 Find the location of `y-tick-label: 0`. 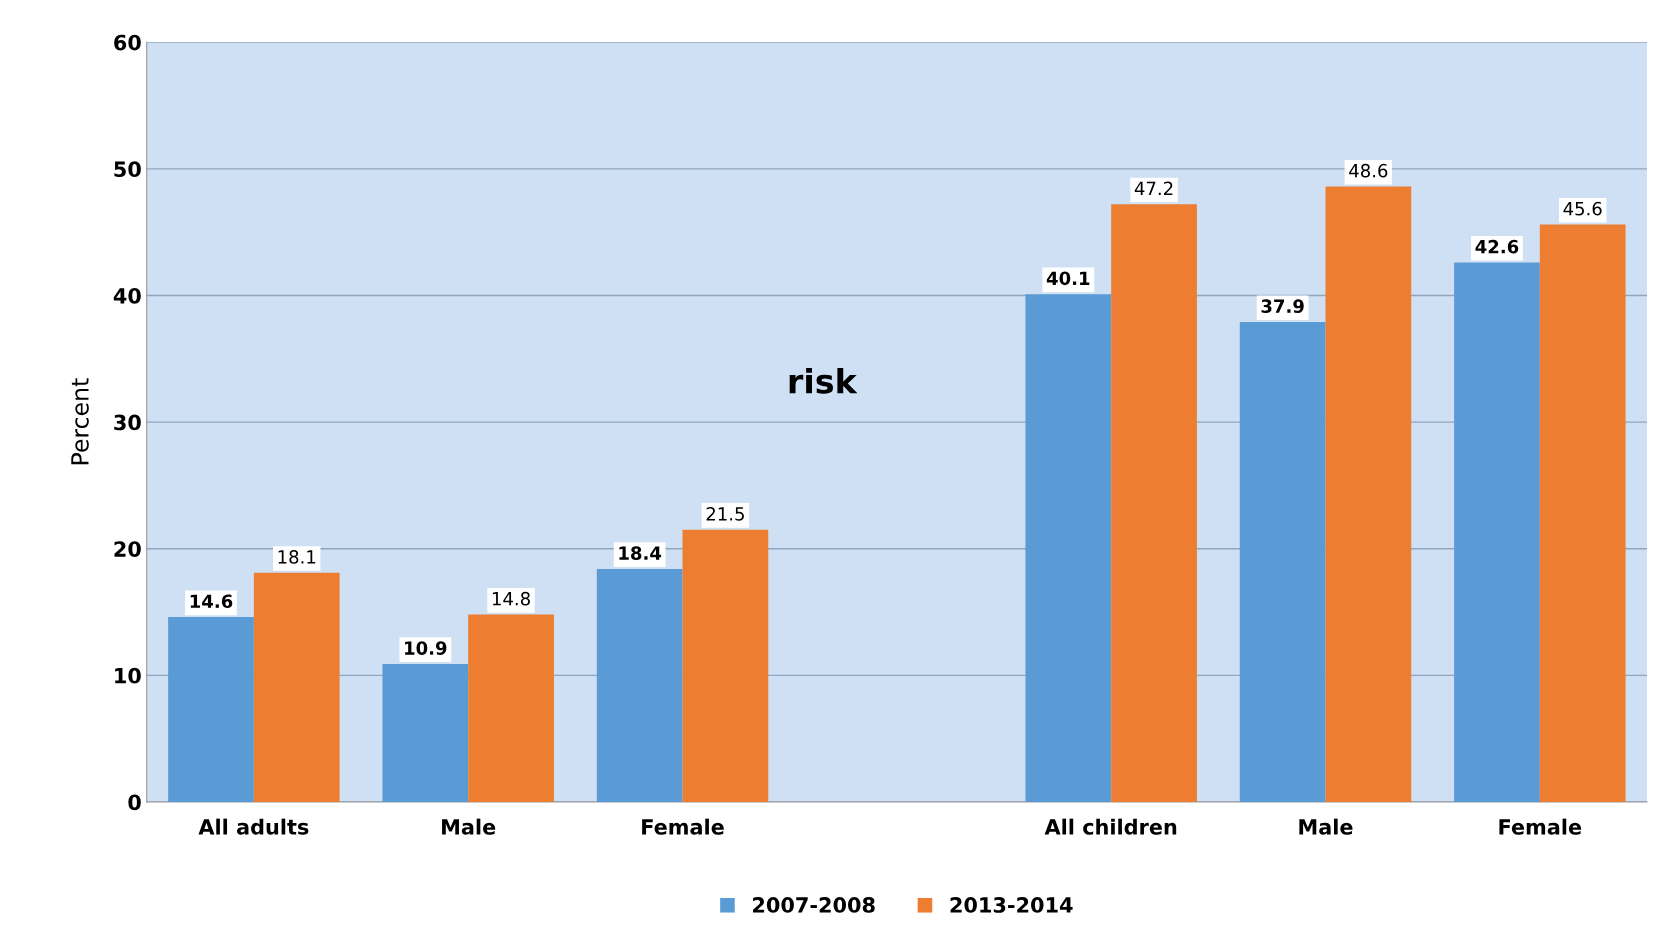

y-tick-label: 0 is located at coordinates (134, 802).